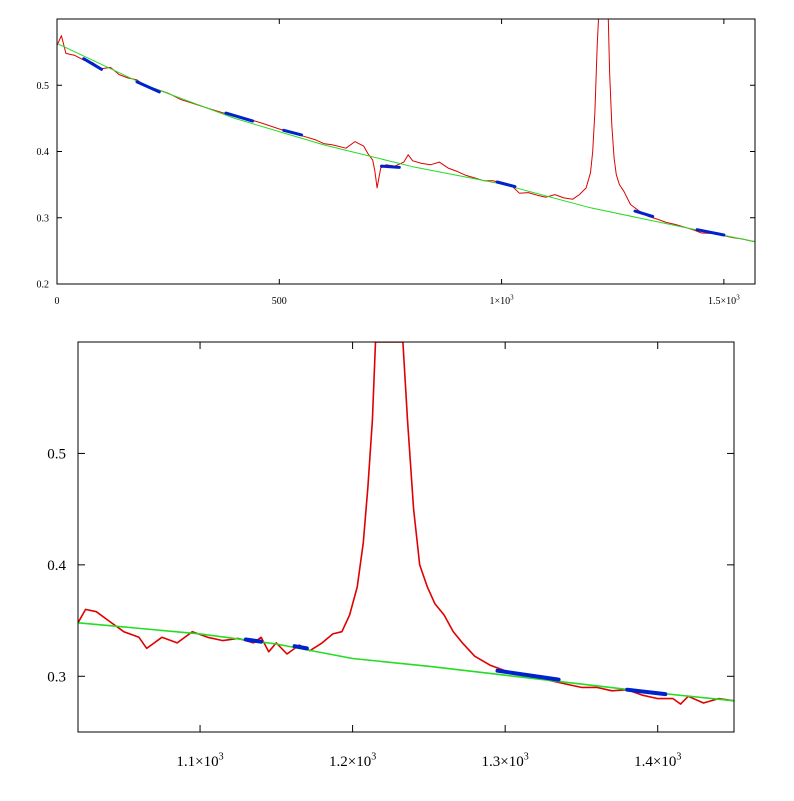  I want to click on zoom-y-tick-label-0: 0.3, so click(56, 678).